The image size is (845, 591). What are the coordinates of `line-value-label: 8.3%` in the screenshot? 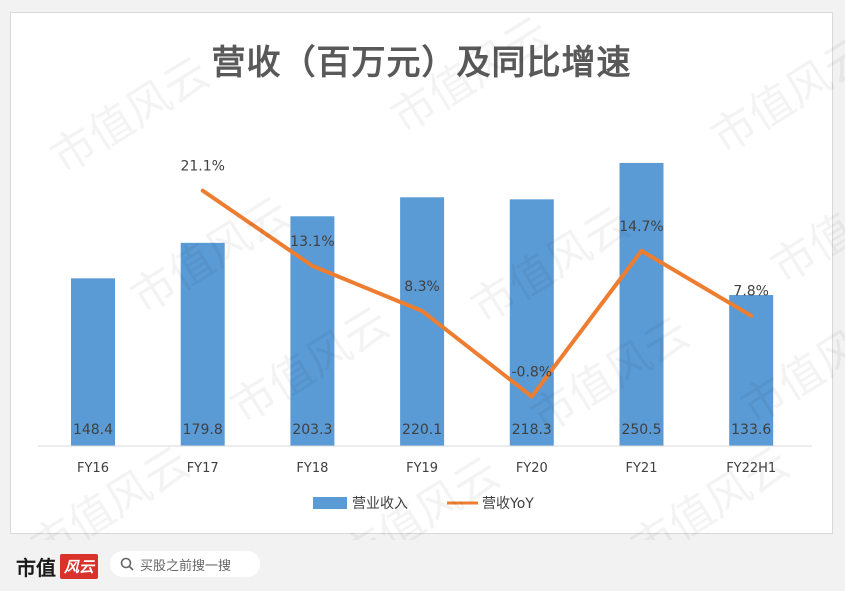 It's located at (422, 287).